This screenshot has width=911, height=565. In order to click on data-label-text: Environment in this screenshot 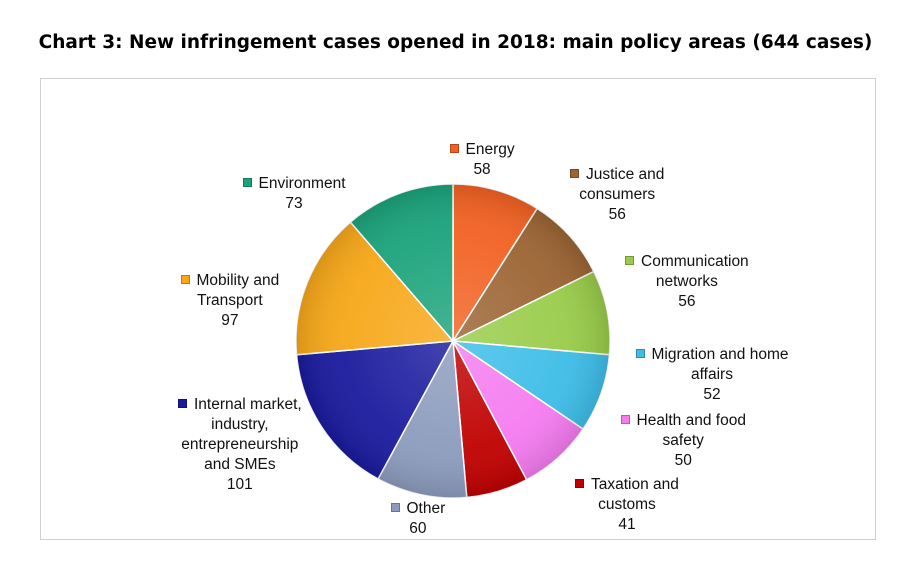, I will do `click(302, 183)`.